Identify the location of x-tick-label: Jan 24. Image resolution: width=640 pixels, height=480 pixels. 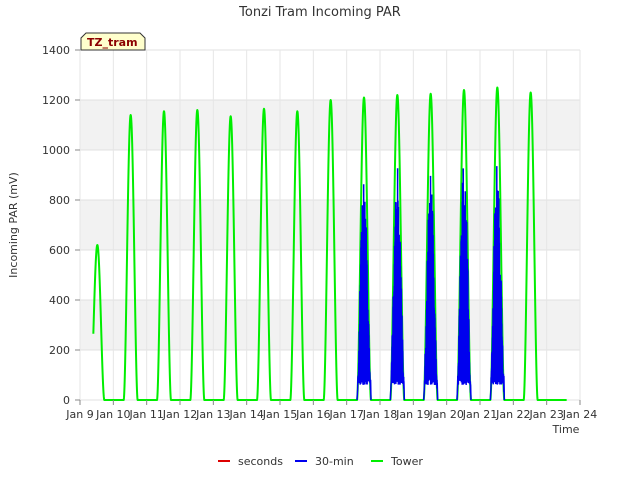
(579, 414).